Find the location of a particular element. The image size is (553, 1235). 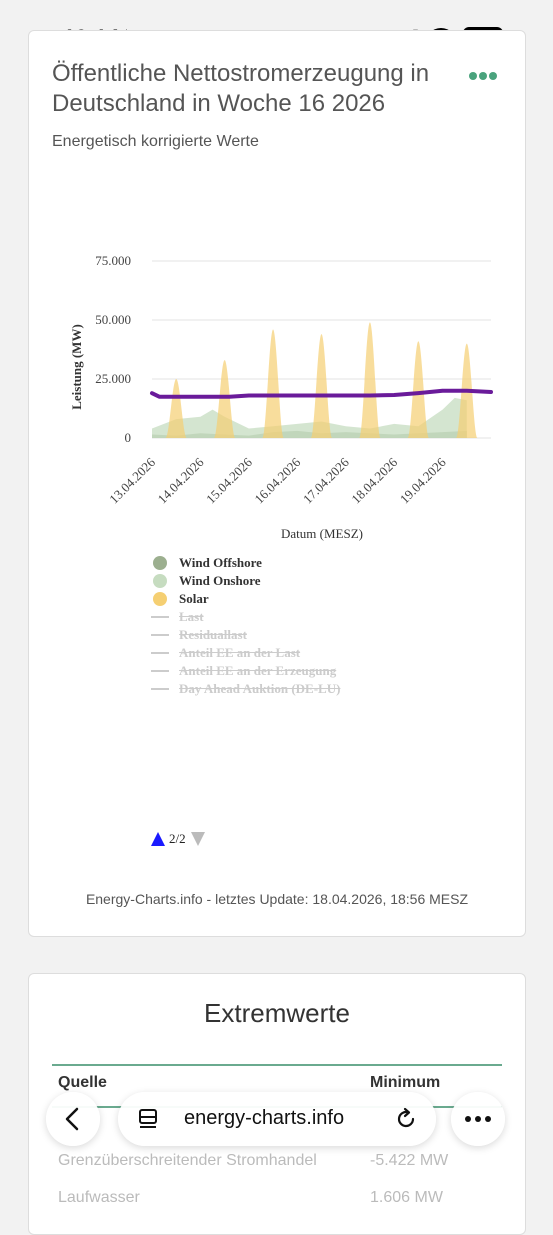

legend-item: Day Ahead Auktion (DE-LU) is located at coordinates (245, 689).